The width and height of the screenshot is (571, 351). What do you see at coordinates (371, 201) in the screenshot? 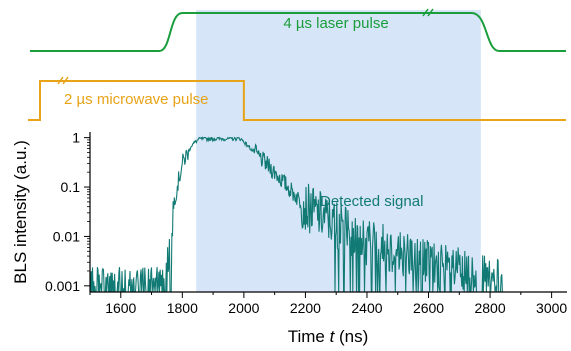
I see `signal-label: Detected signal` at bounding box center [371, 201].